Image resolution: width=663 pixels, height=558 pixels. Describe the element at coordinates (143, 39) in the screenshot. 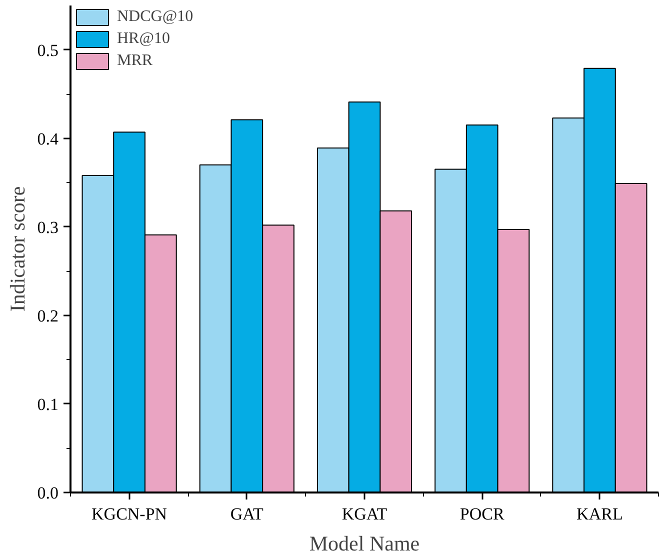

I see `legend-label: HR@10` at that location.